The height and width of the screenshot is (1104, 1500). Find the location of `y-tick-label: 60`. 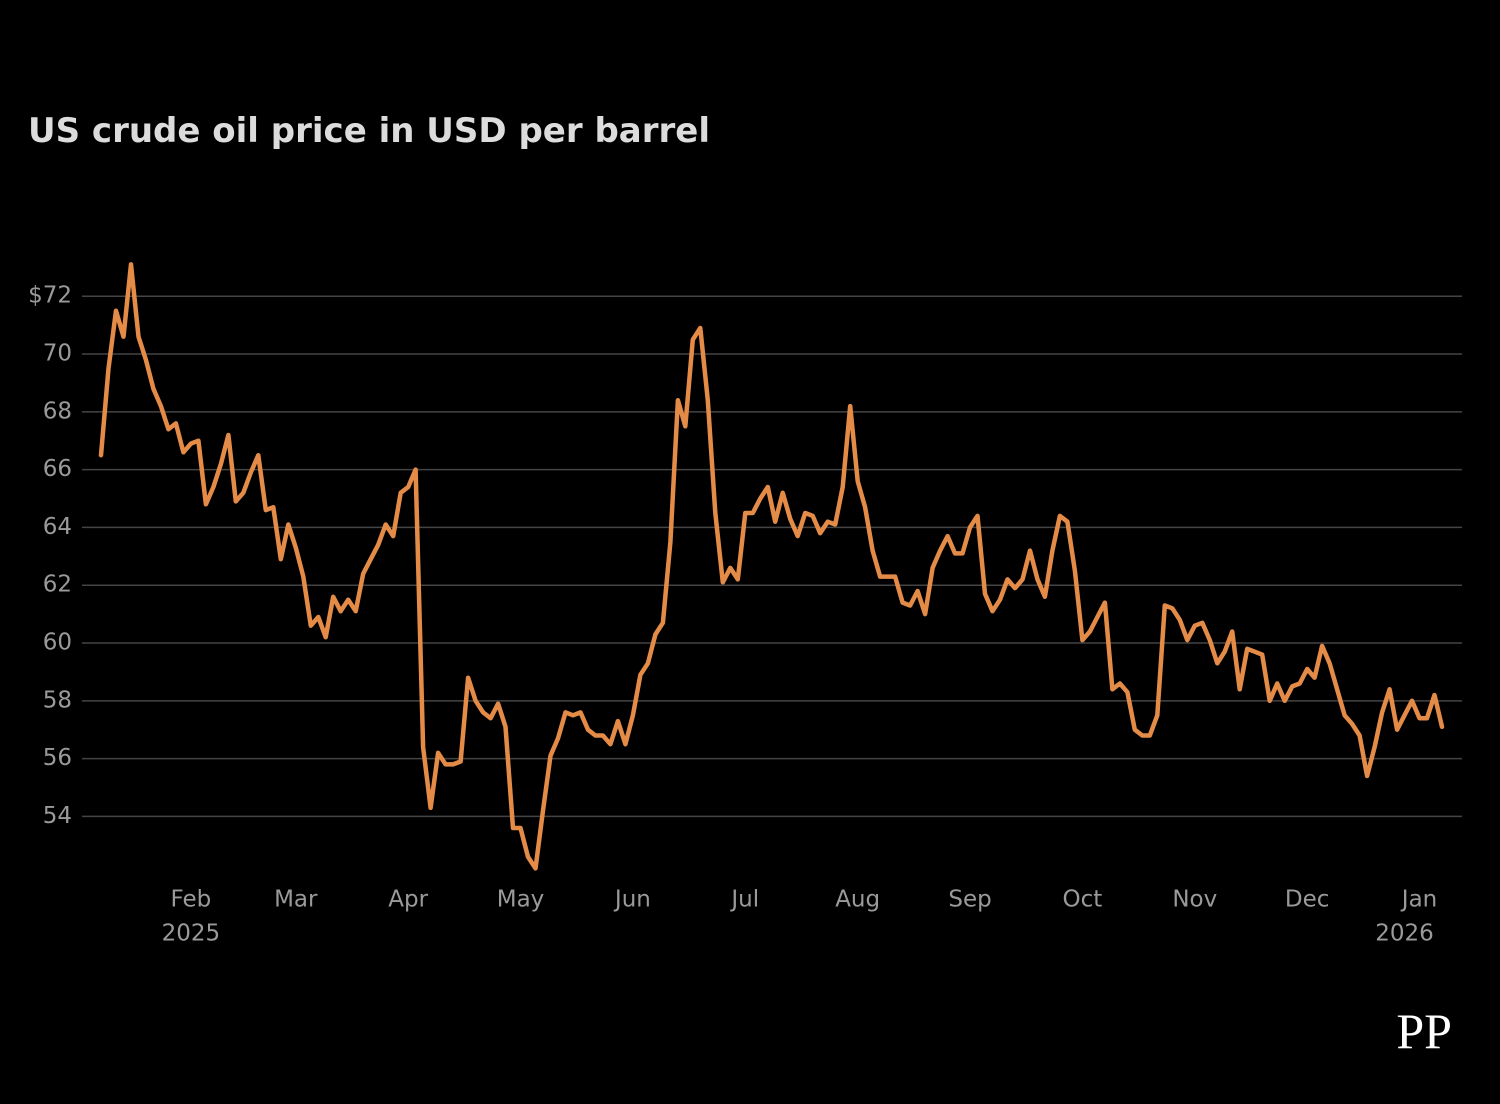

y-tick-label: 60 is located at coordinates (57, 643).